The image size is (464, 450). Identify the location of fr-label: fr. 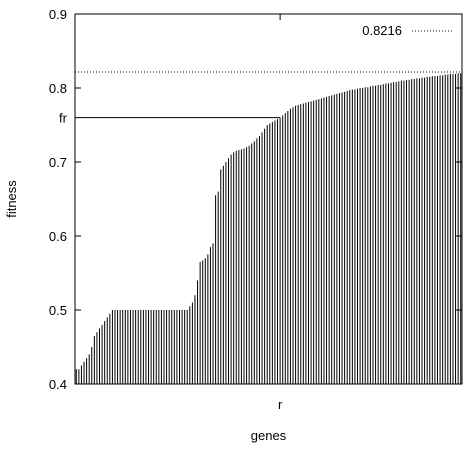
(63, 118).